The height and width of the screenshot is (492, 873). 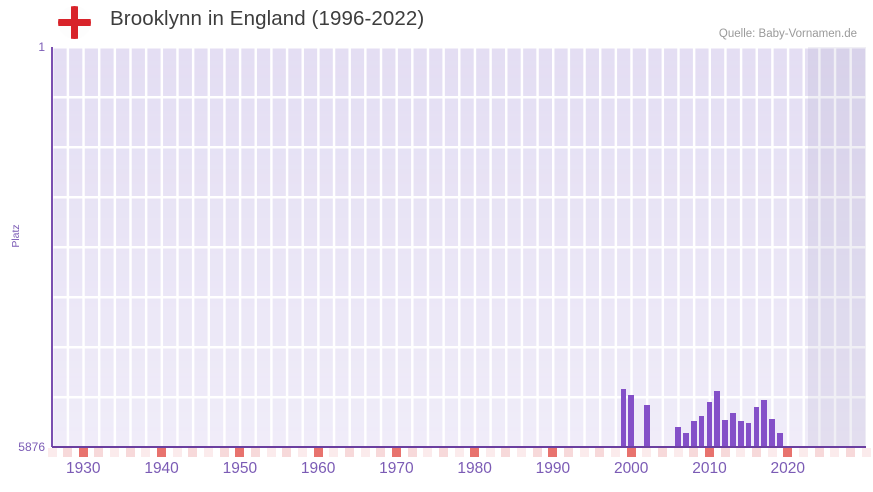 What do you see at coordinates (381, 452) in the screenshot?
I see `x-tick-minor-1968` at bounding box center [381, 452].